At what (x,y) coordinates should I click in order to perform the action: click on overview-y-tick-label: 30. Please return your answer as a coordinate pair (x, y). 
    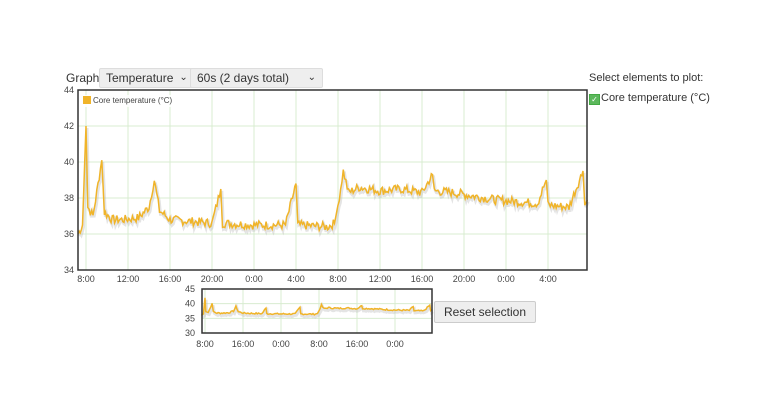
    Looking at the image, I should click on (190, 333).